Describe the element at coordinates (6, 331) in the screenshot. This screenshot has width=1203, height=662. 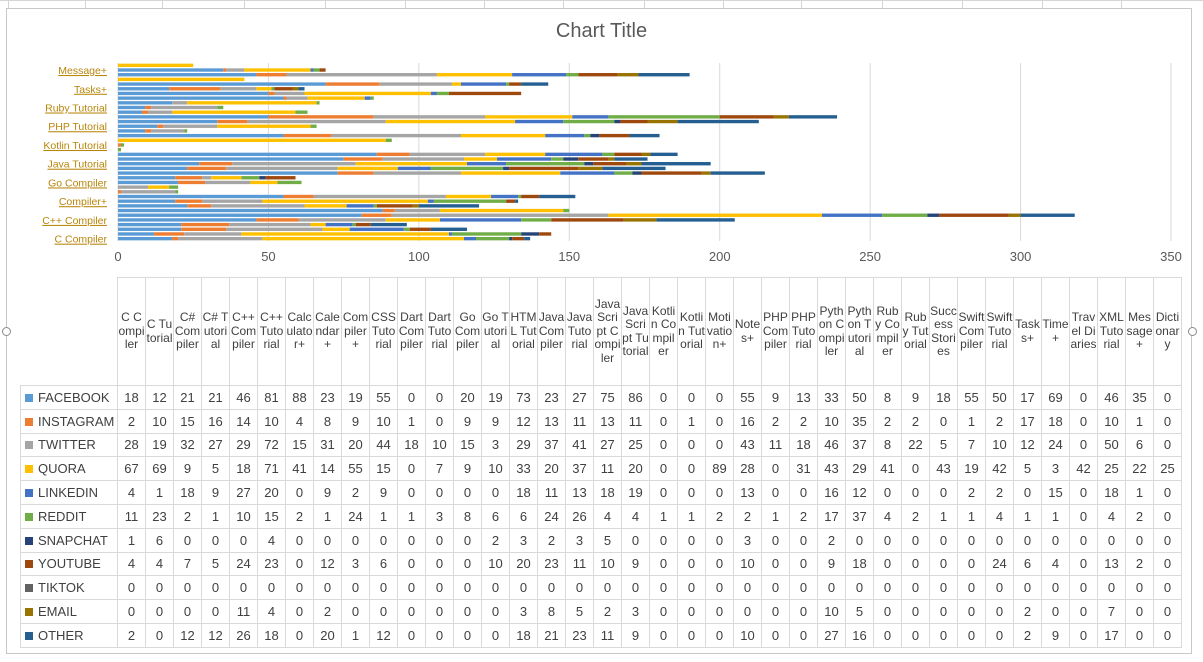
I see `resize-handle-left` at that location.